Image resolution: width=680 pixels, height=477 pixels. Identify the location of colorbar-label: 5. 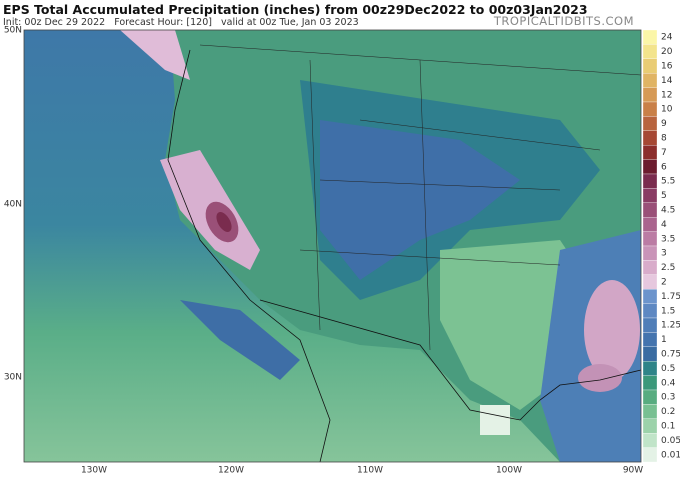
(664, 196).